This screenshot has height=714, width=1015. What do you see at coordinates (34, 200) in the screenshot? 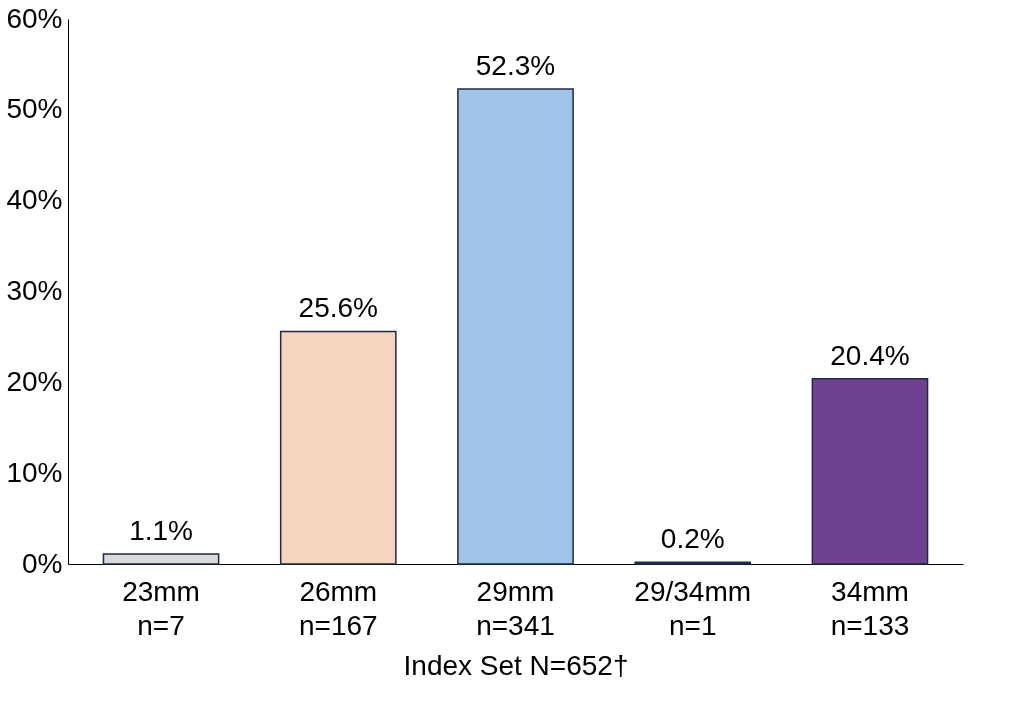
I see `y-tick-label: 40%` at bounding box center [34, 200].